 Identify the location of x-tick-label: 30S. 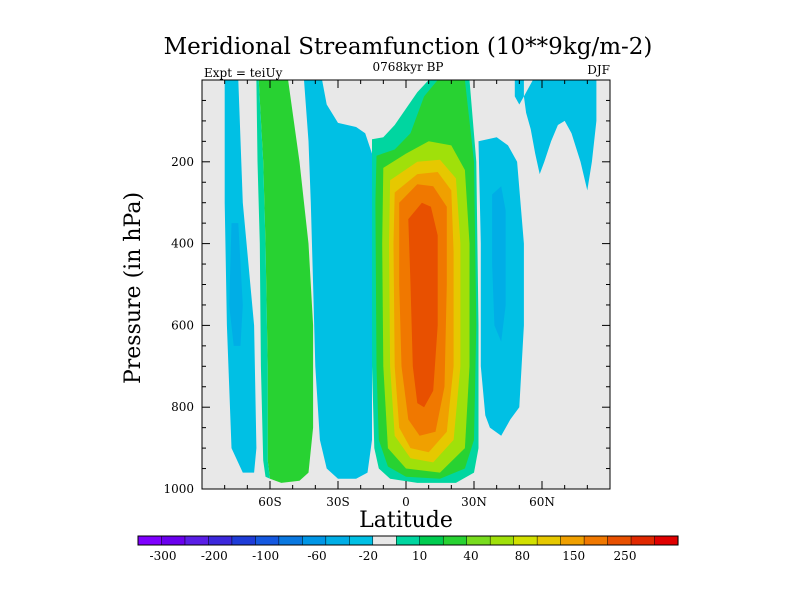
(338, 502).